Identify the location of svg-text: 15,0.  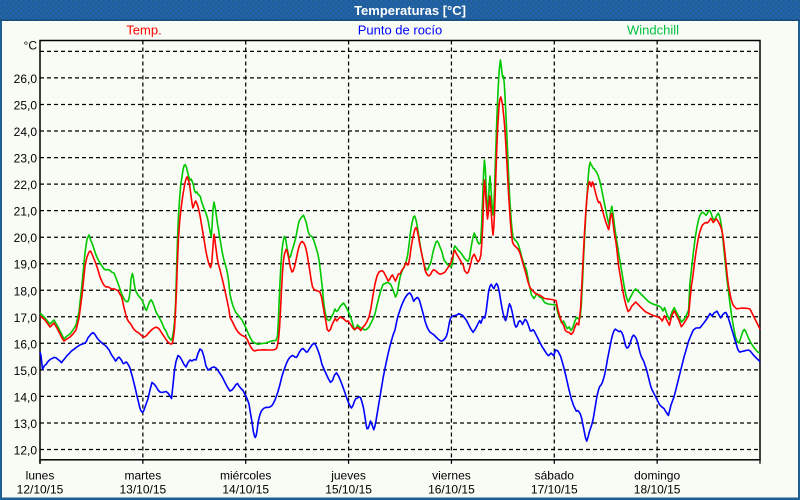
(26, 371).